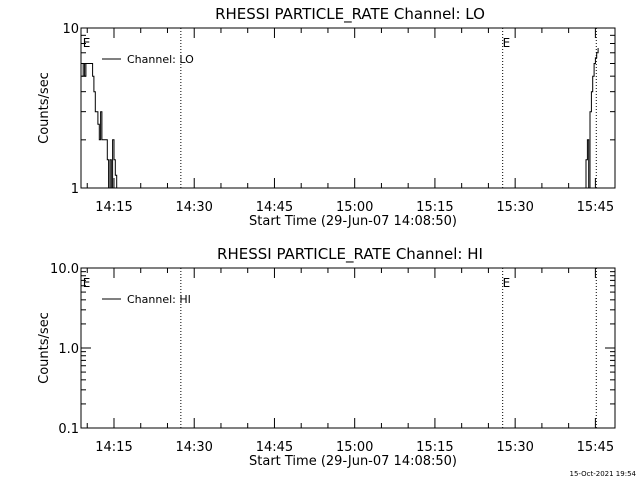 The height and width of the screenshot is (480, 640). Describe the element at coordinates (350, 254) in the screenshot. I see `chart-title: RHESSI PARTICLE_RATE Channel: HI` at that location.